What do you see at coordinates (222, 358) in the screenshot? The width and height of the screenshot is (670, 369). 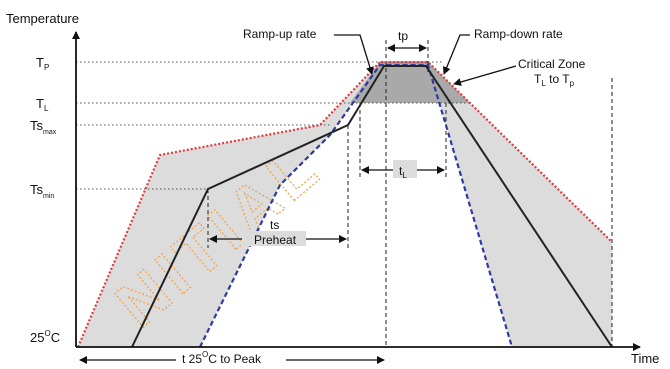 I see `t25-to-peak-label: t 25OC to Peak` at bounding box center [222, 358].